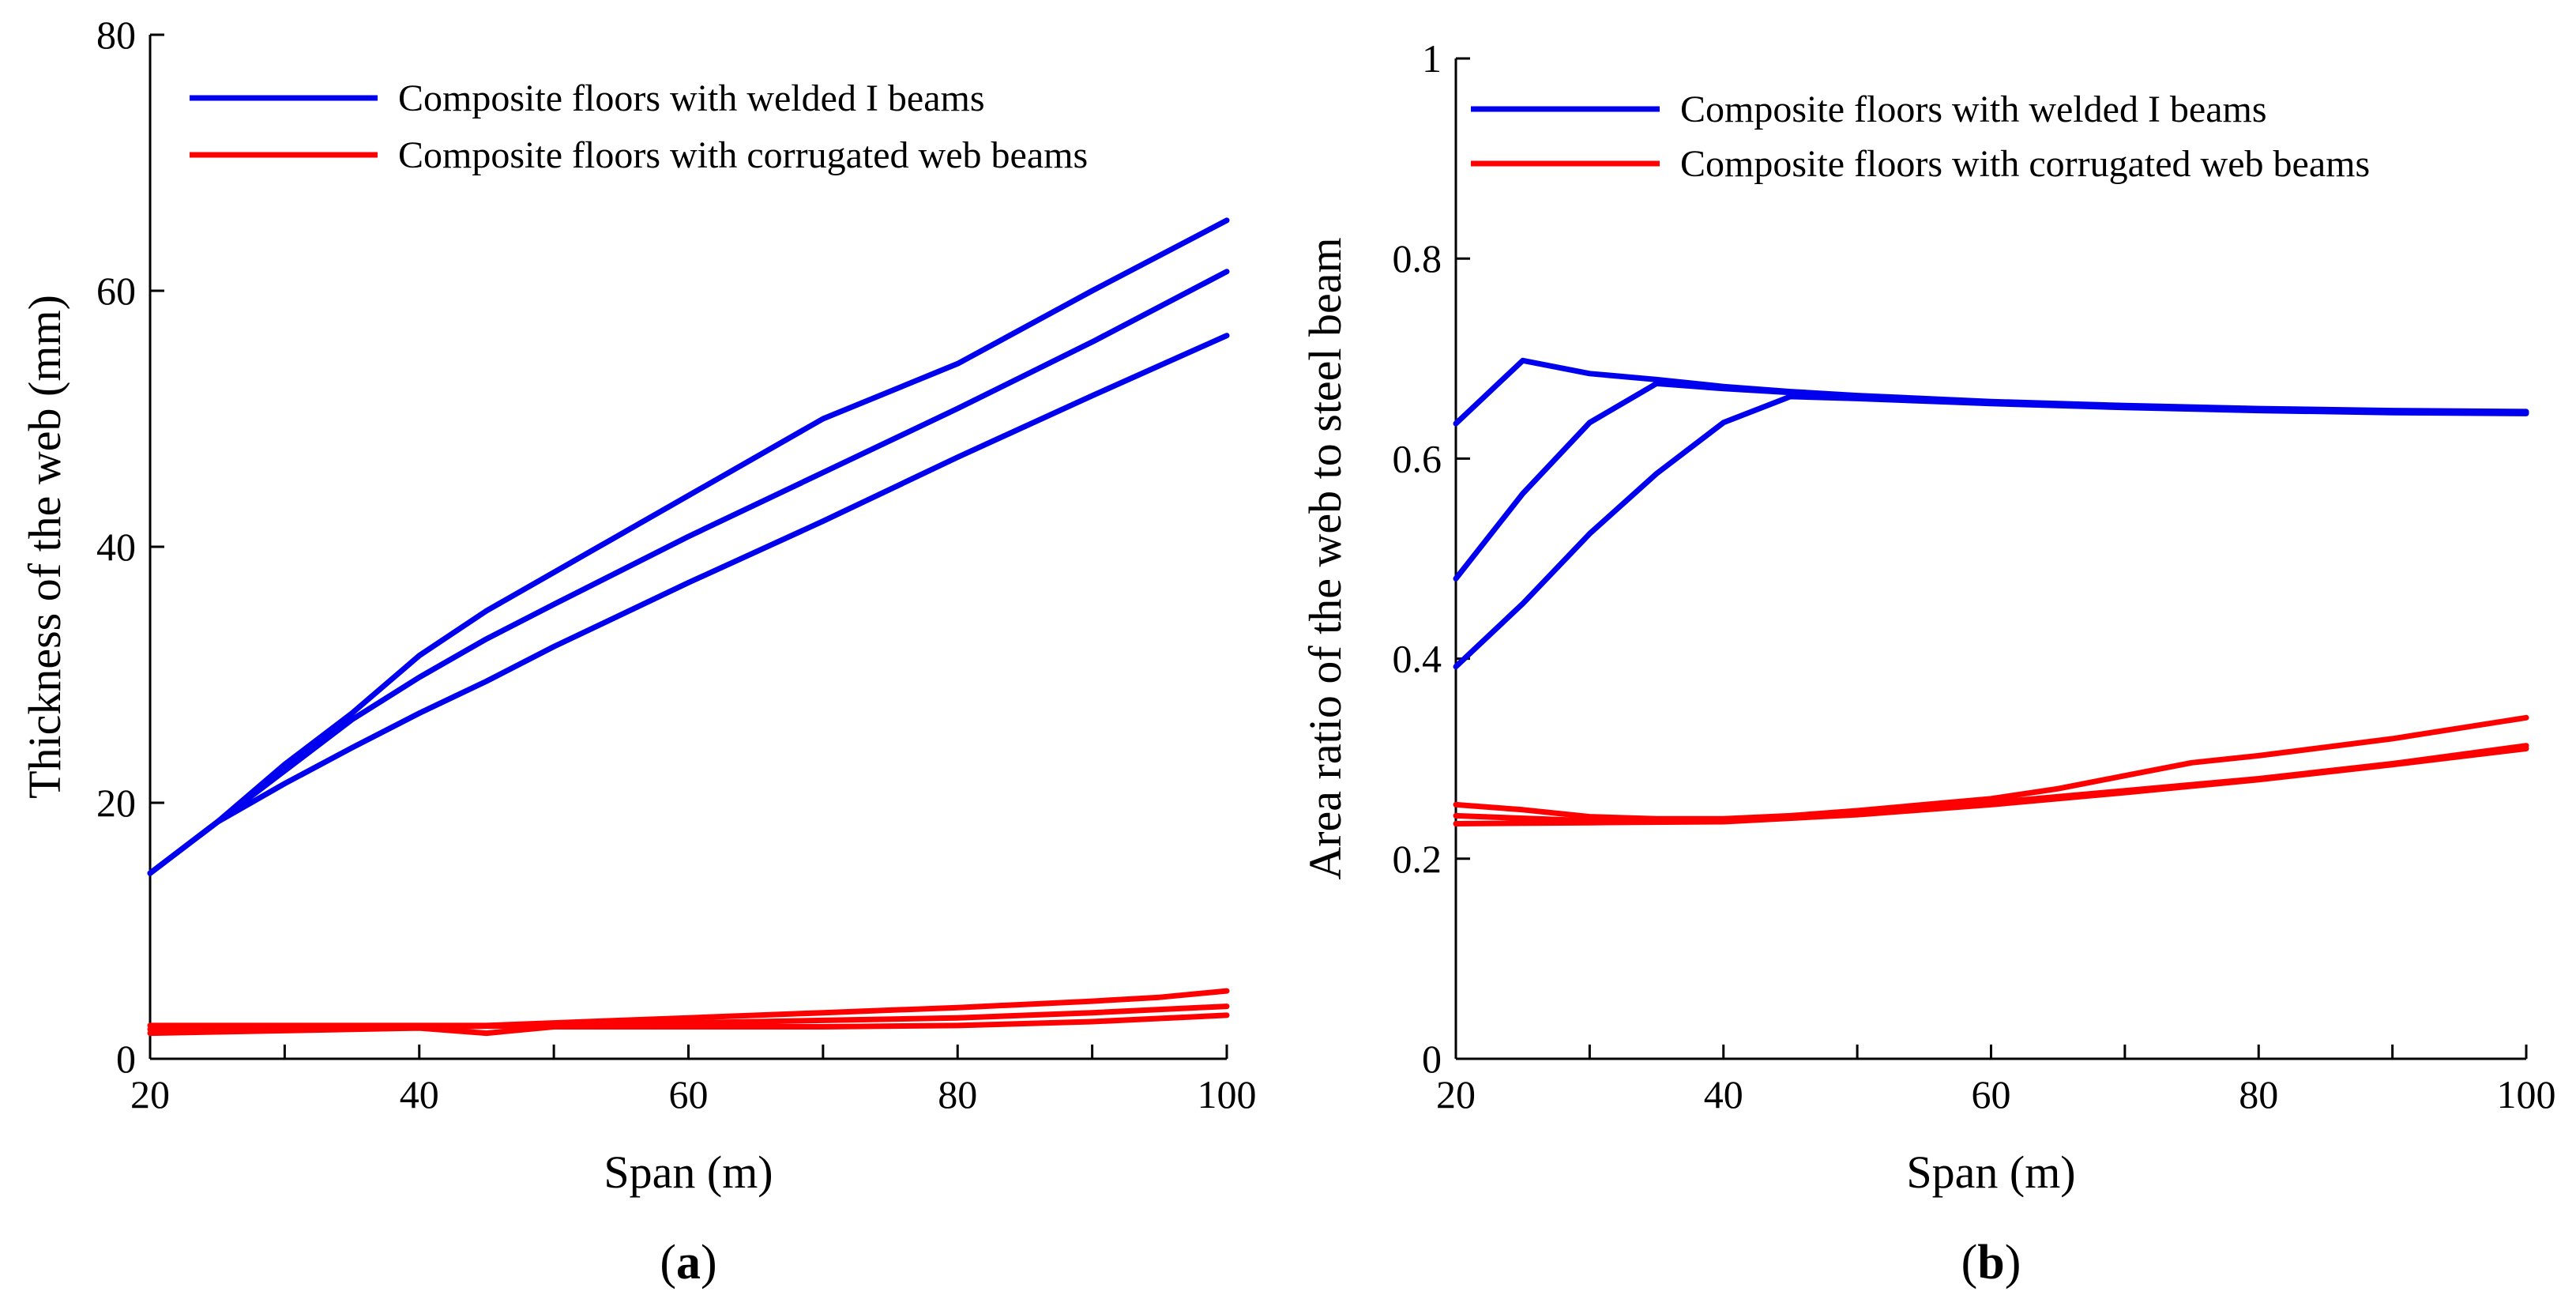 This screenshot has height=1314, width=2576. I want to click on panel-label-letter: b, so click(1991, 1263).